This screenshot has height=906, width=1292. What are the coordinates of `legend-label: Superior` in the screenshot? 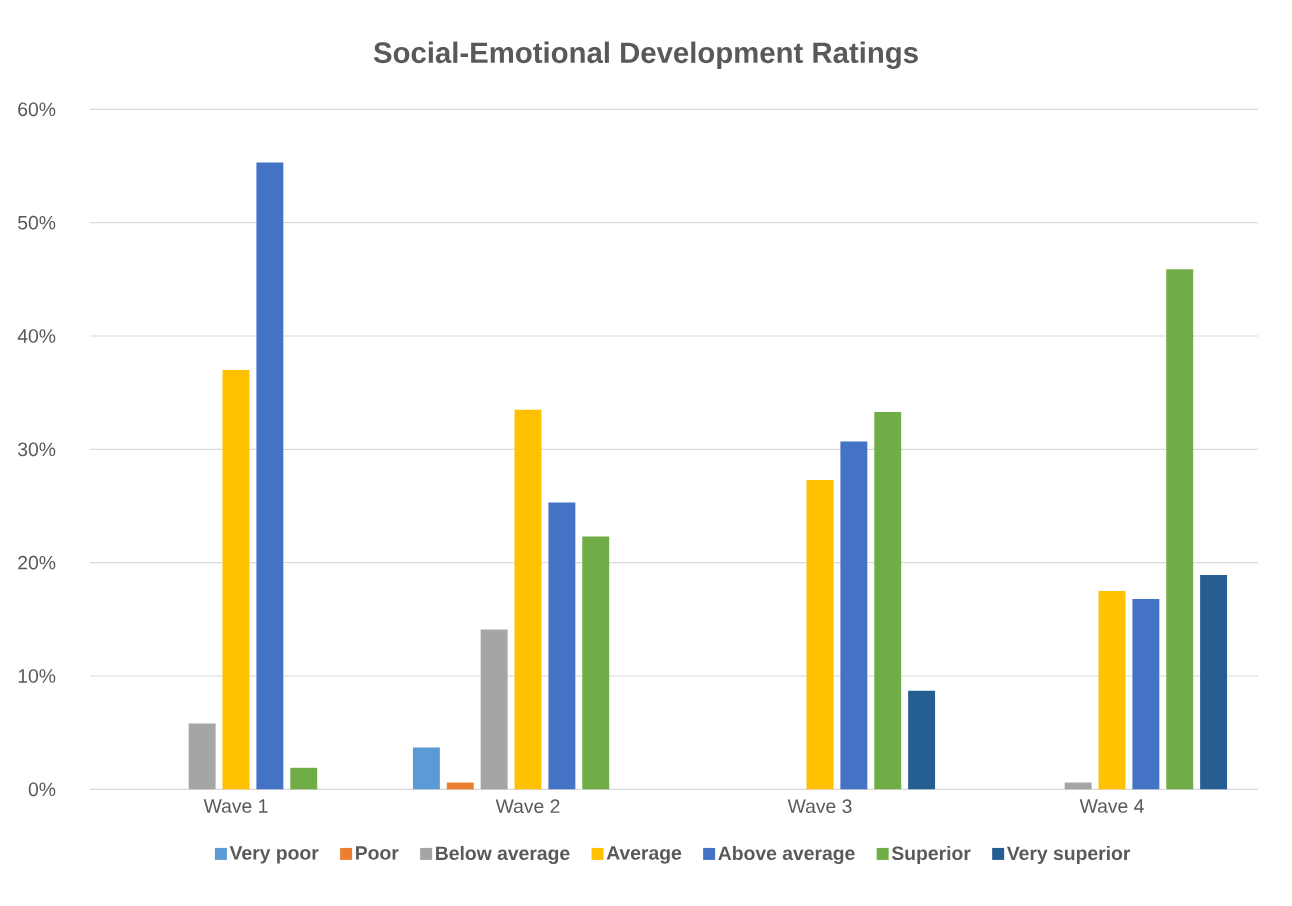 It's located at (931, 854).